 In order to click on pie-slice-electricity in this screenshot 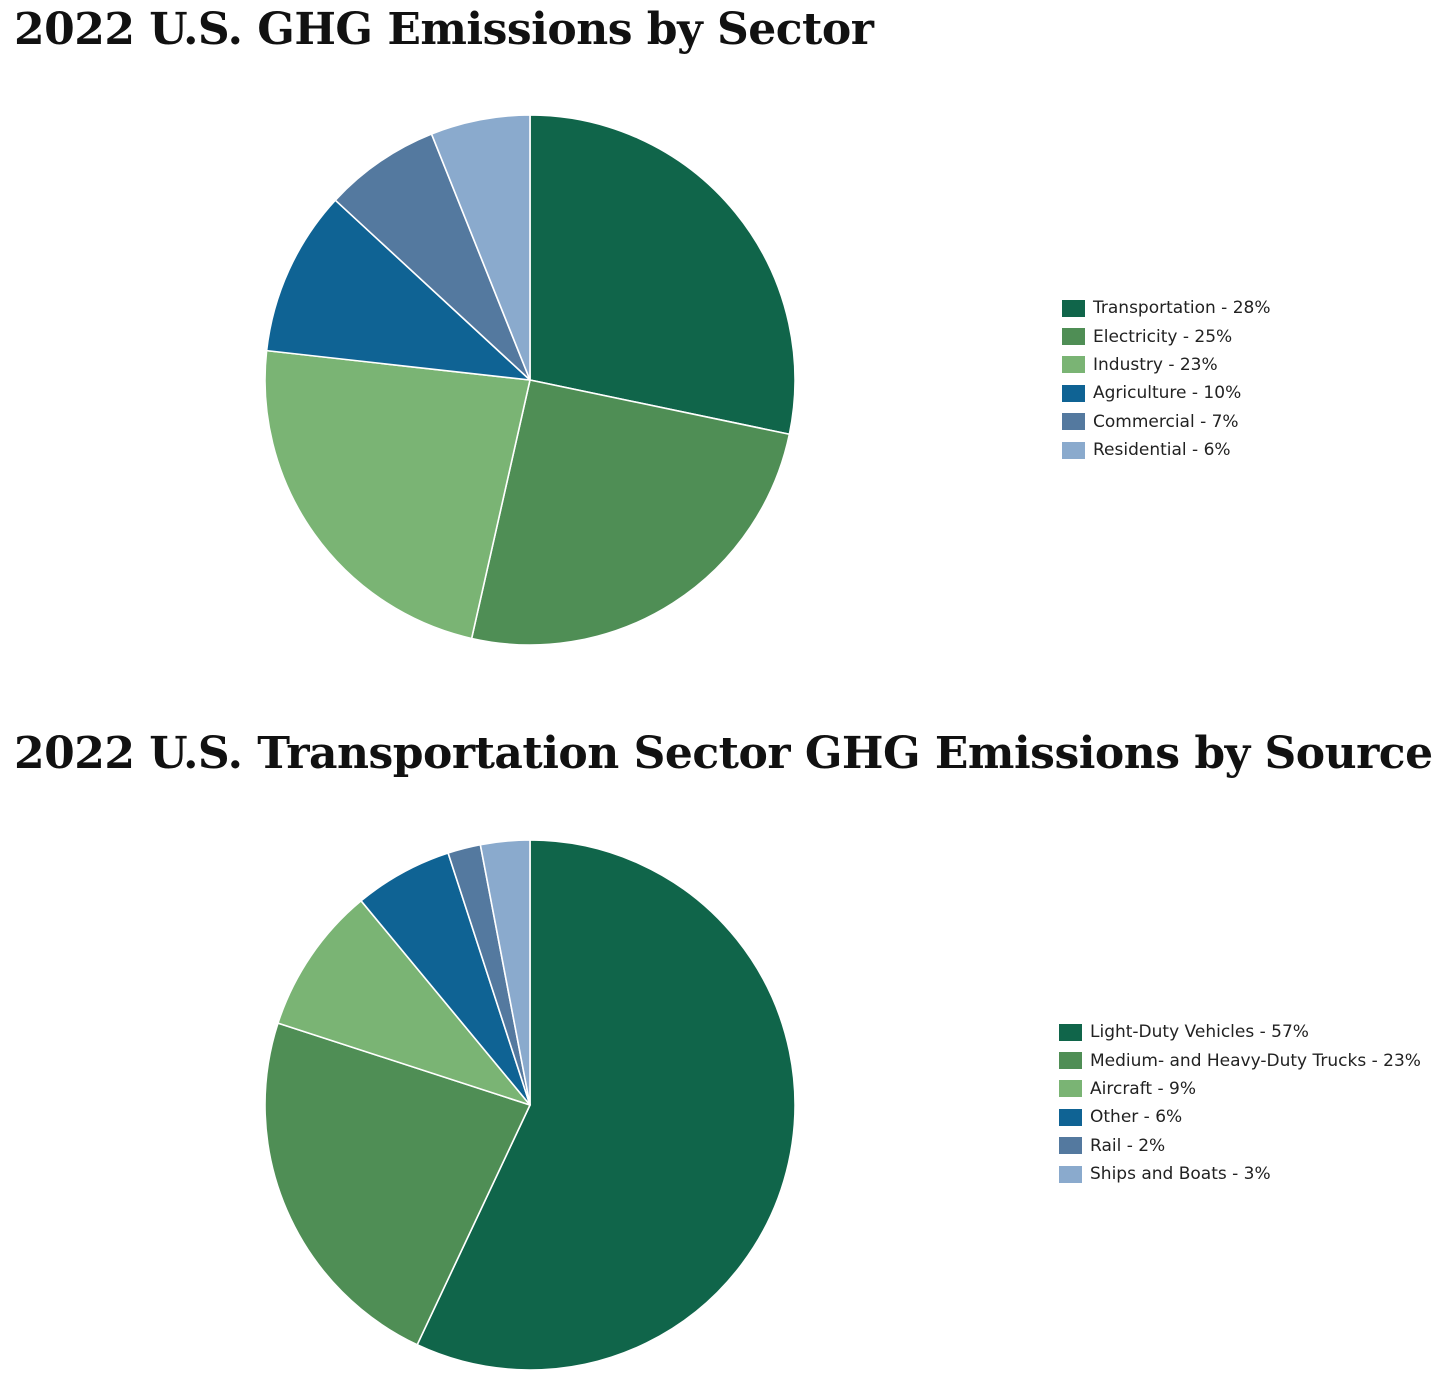, I will do `click(630, 512)`.